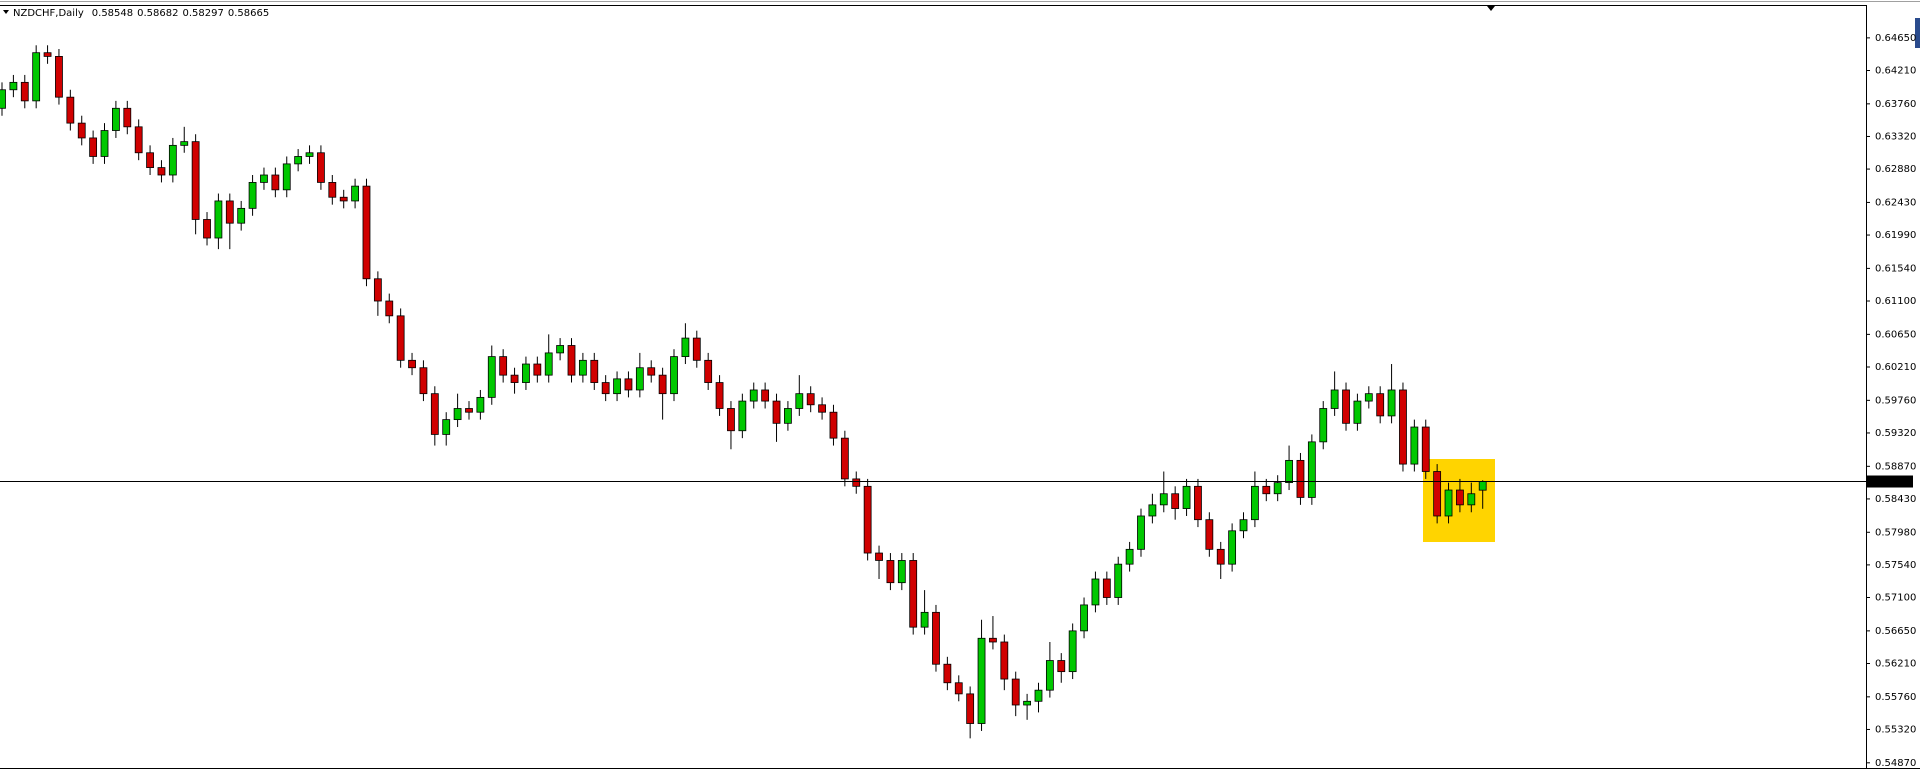 This screenshot has width=1920, height=773. Describe the element at coordinates (1895, 136) in the screenshot. I see `y-tick-label: 0.63320` at that location.